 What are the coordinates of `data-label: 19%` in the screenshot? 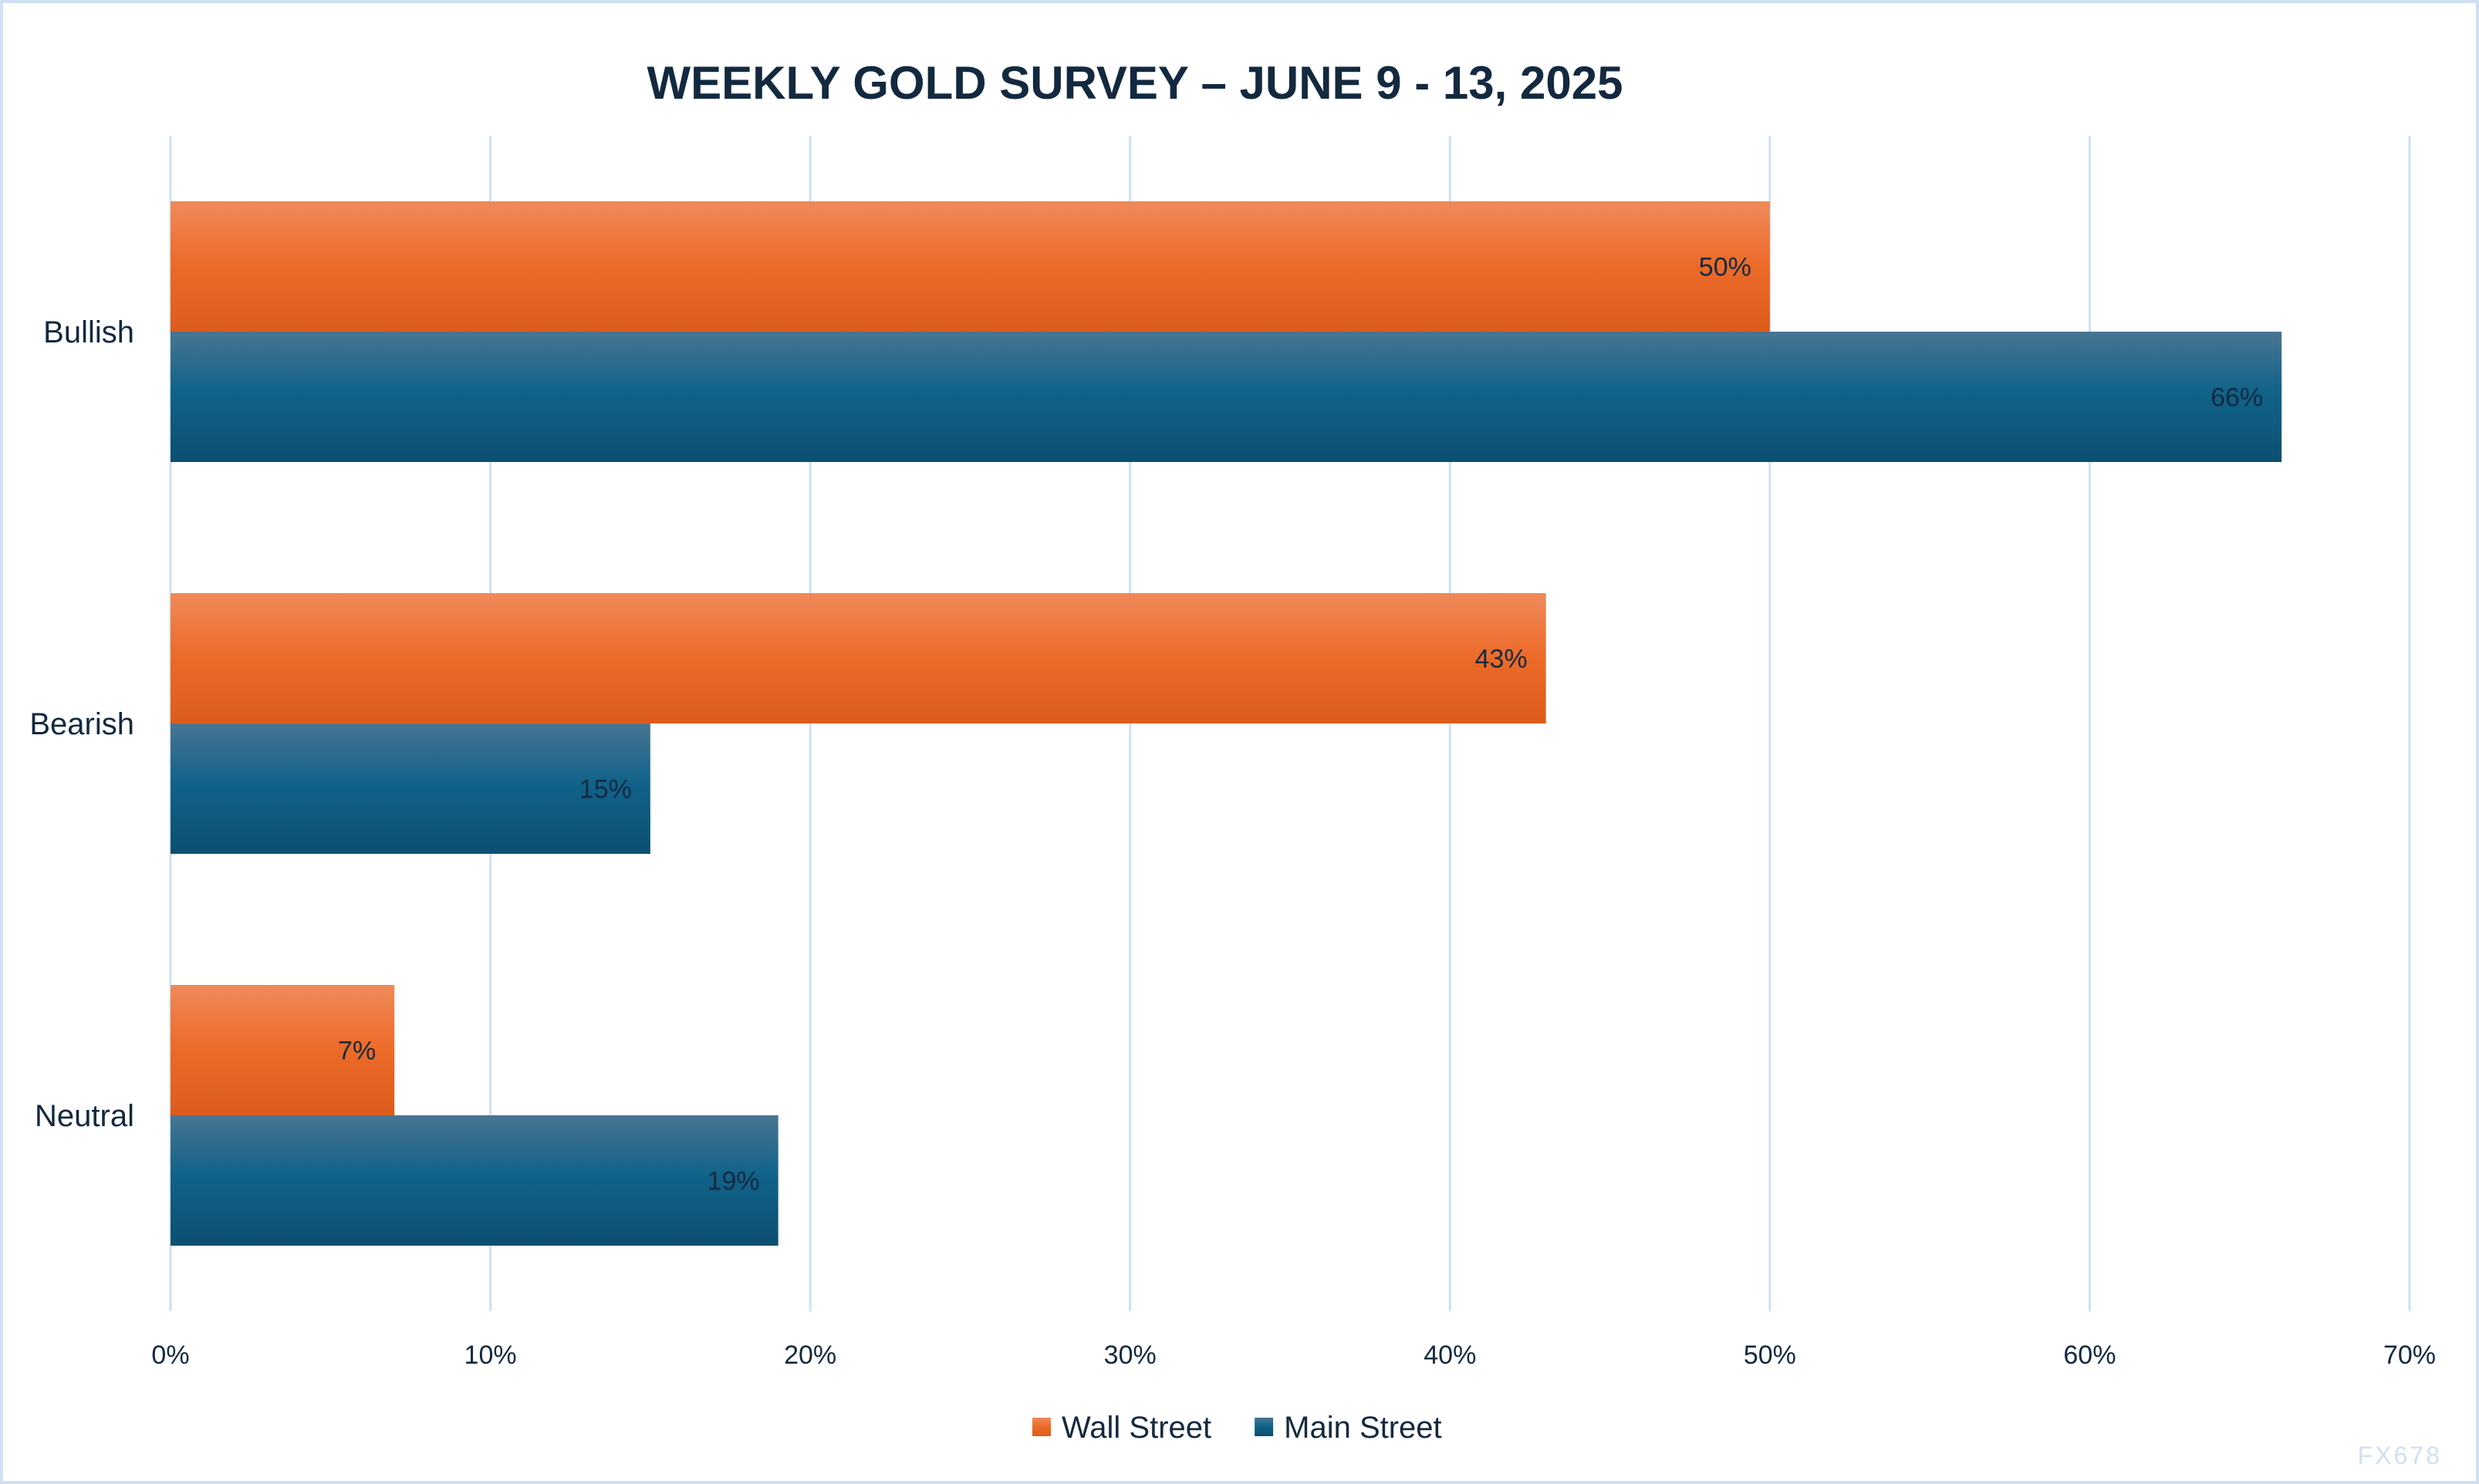 It's located at (734, 1181).